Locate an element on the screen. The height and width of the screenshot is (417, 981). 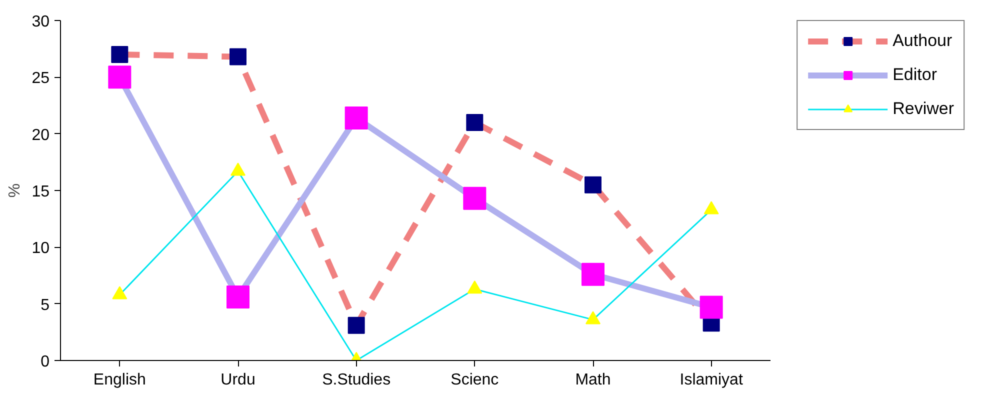
x-tick-label: Scienc is located at coordinates (474, 380).